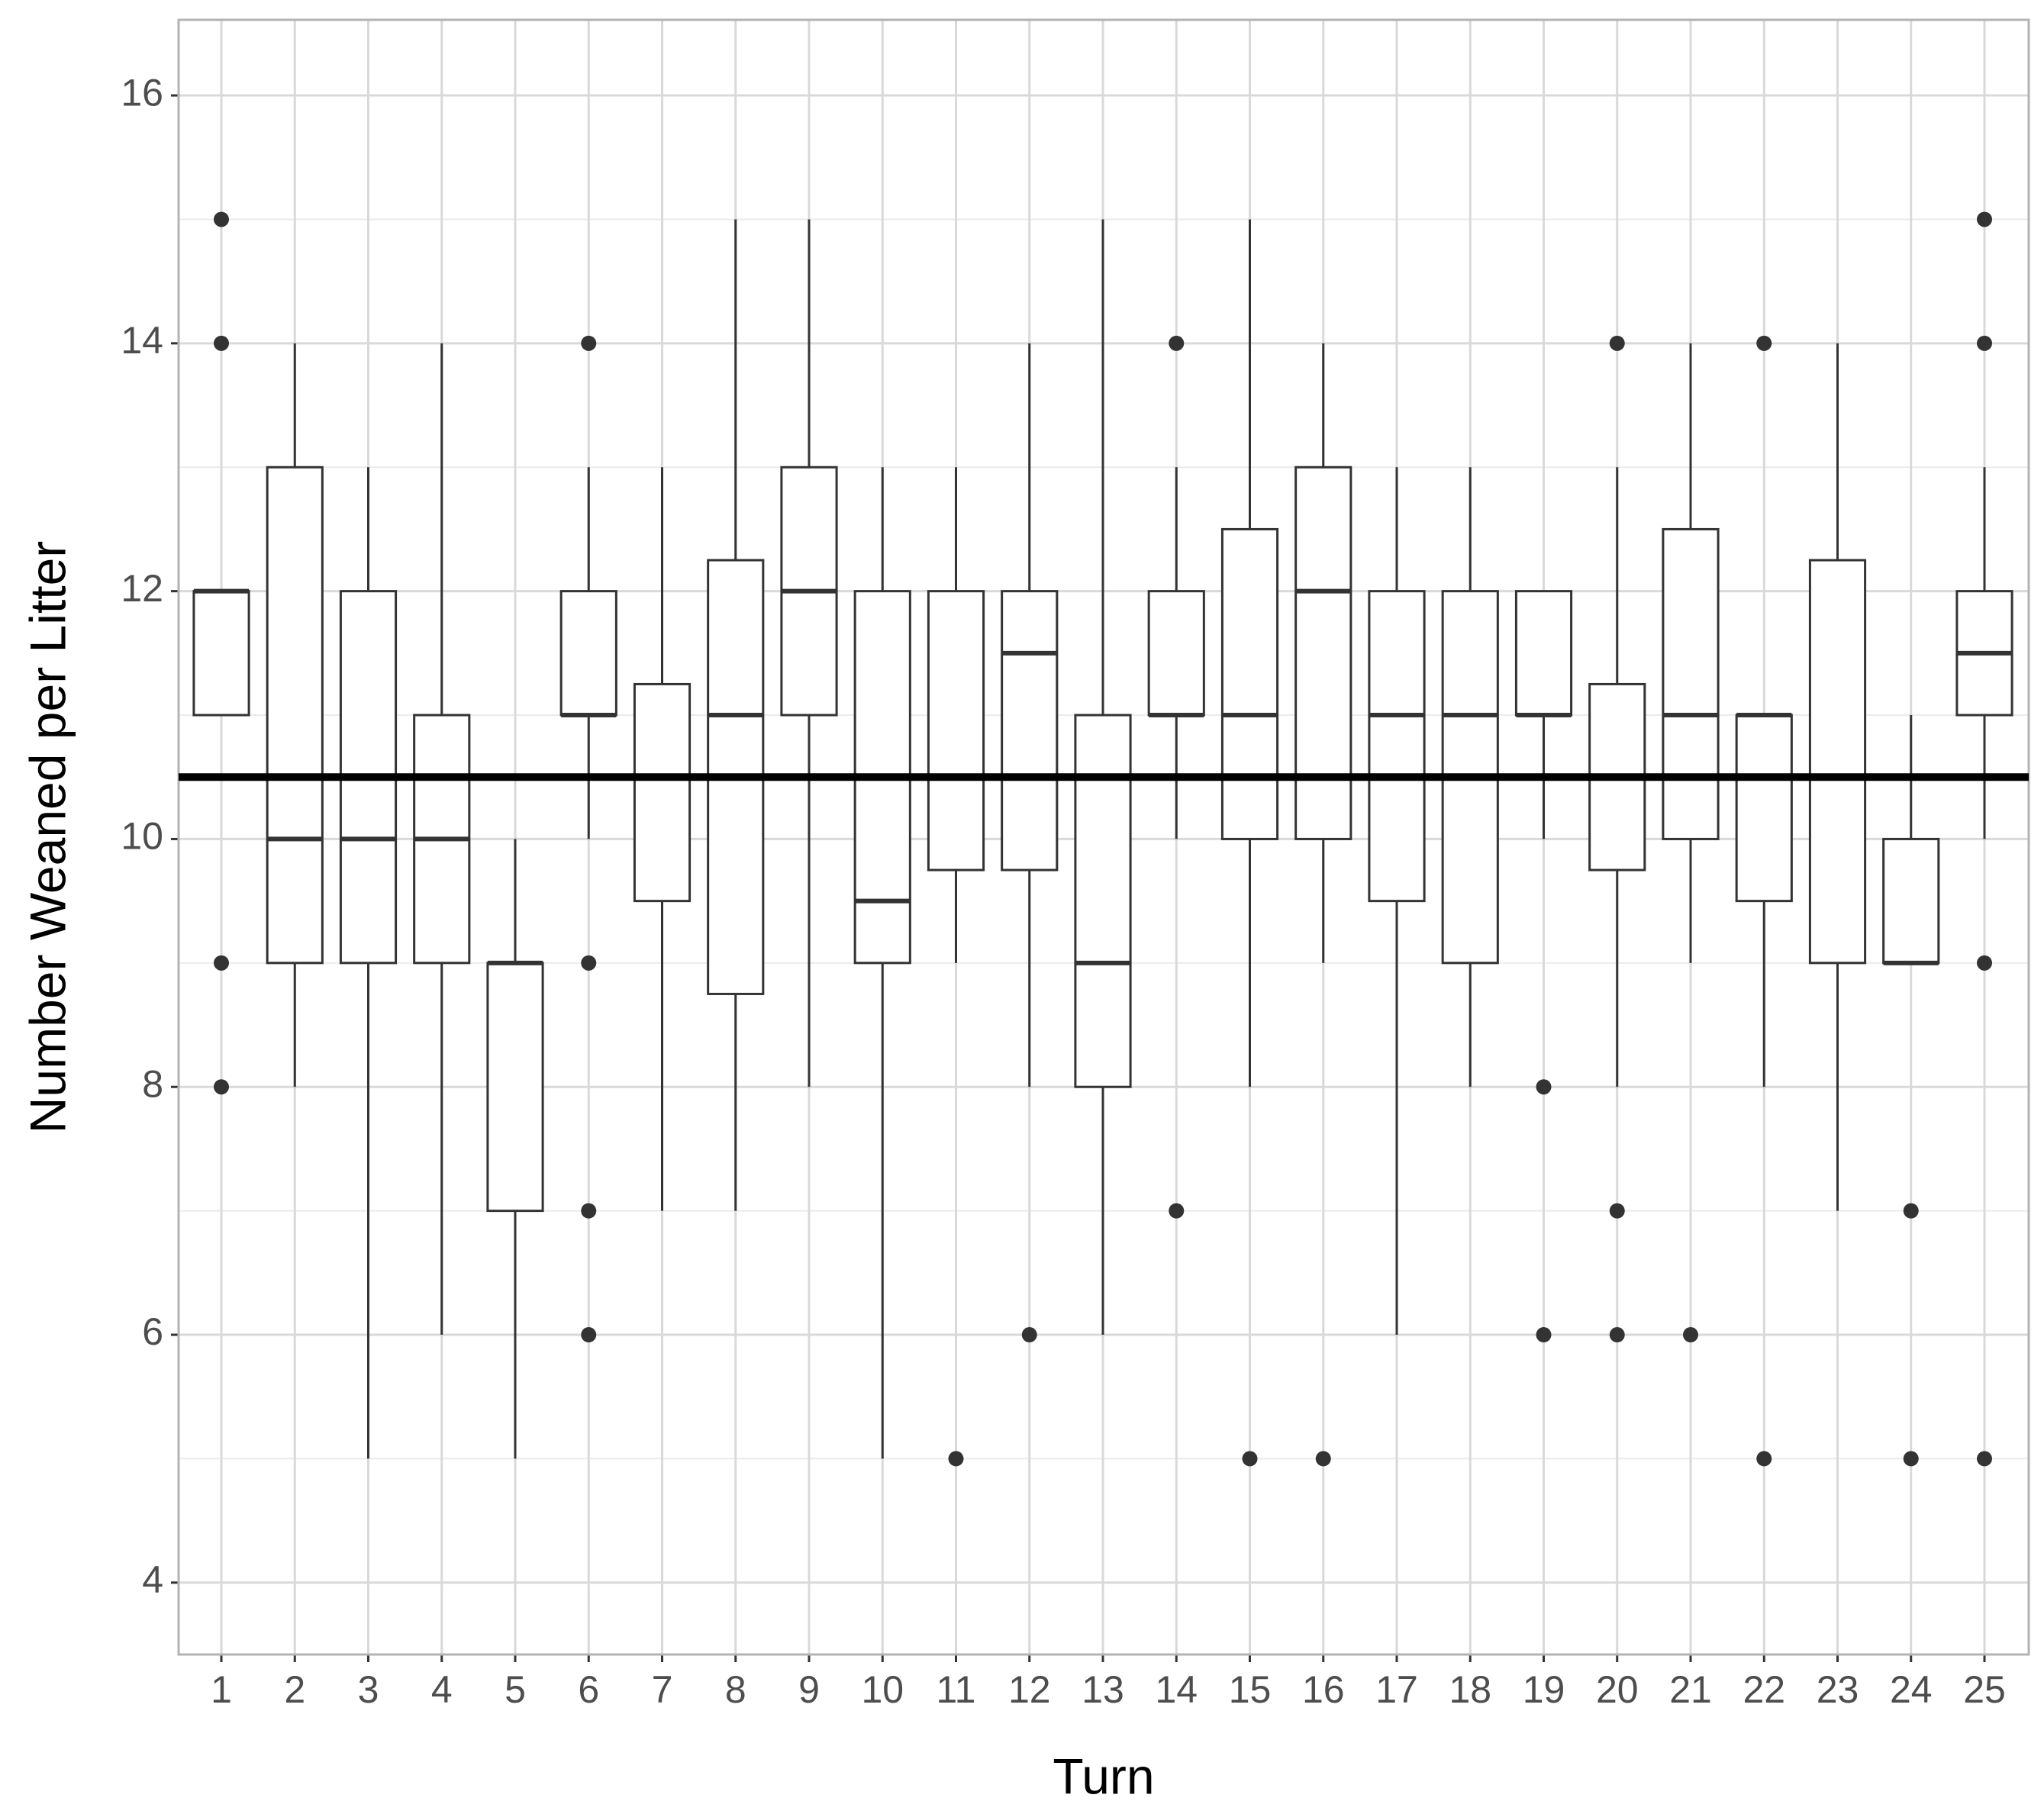 This screenshot has width=2044, height=1814. What do you see at coordinates (736, 1689) in the screenshot?
I see `x-tick-label: 8` at bounding box center [736, 1689].